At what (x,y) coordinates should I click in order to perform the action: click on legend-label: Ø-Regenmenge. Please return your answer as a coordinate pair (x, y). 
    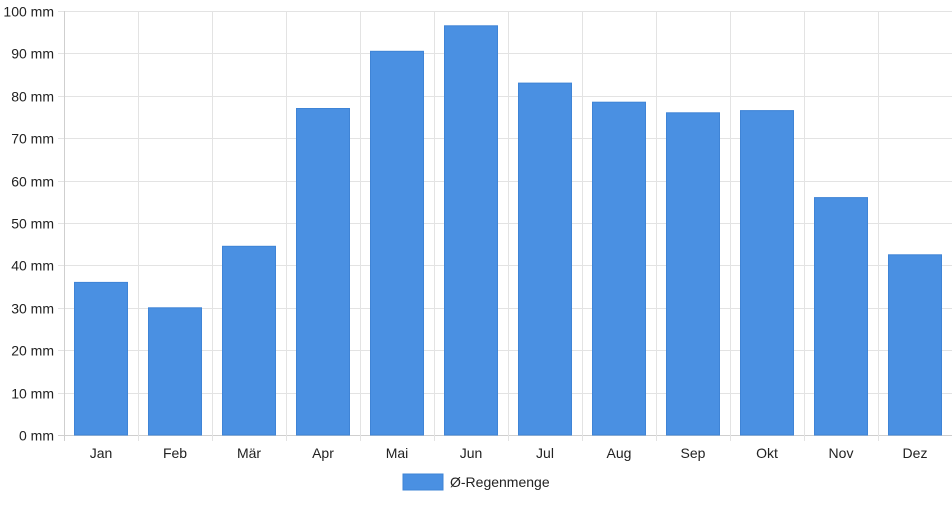
    Looking at the image, I should click on (500, 482).